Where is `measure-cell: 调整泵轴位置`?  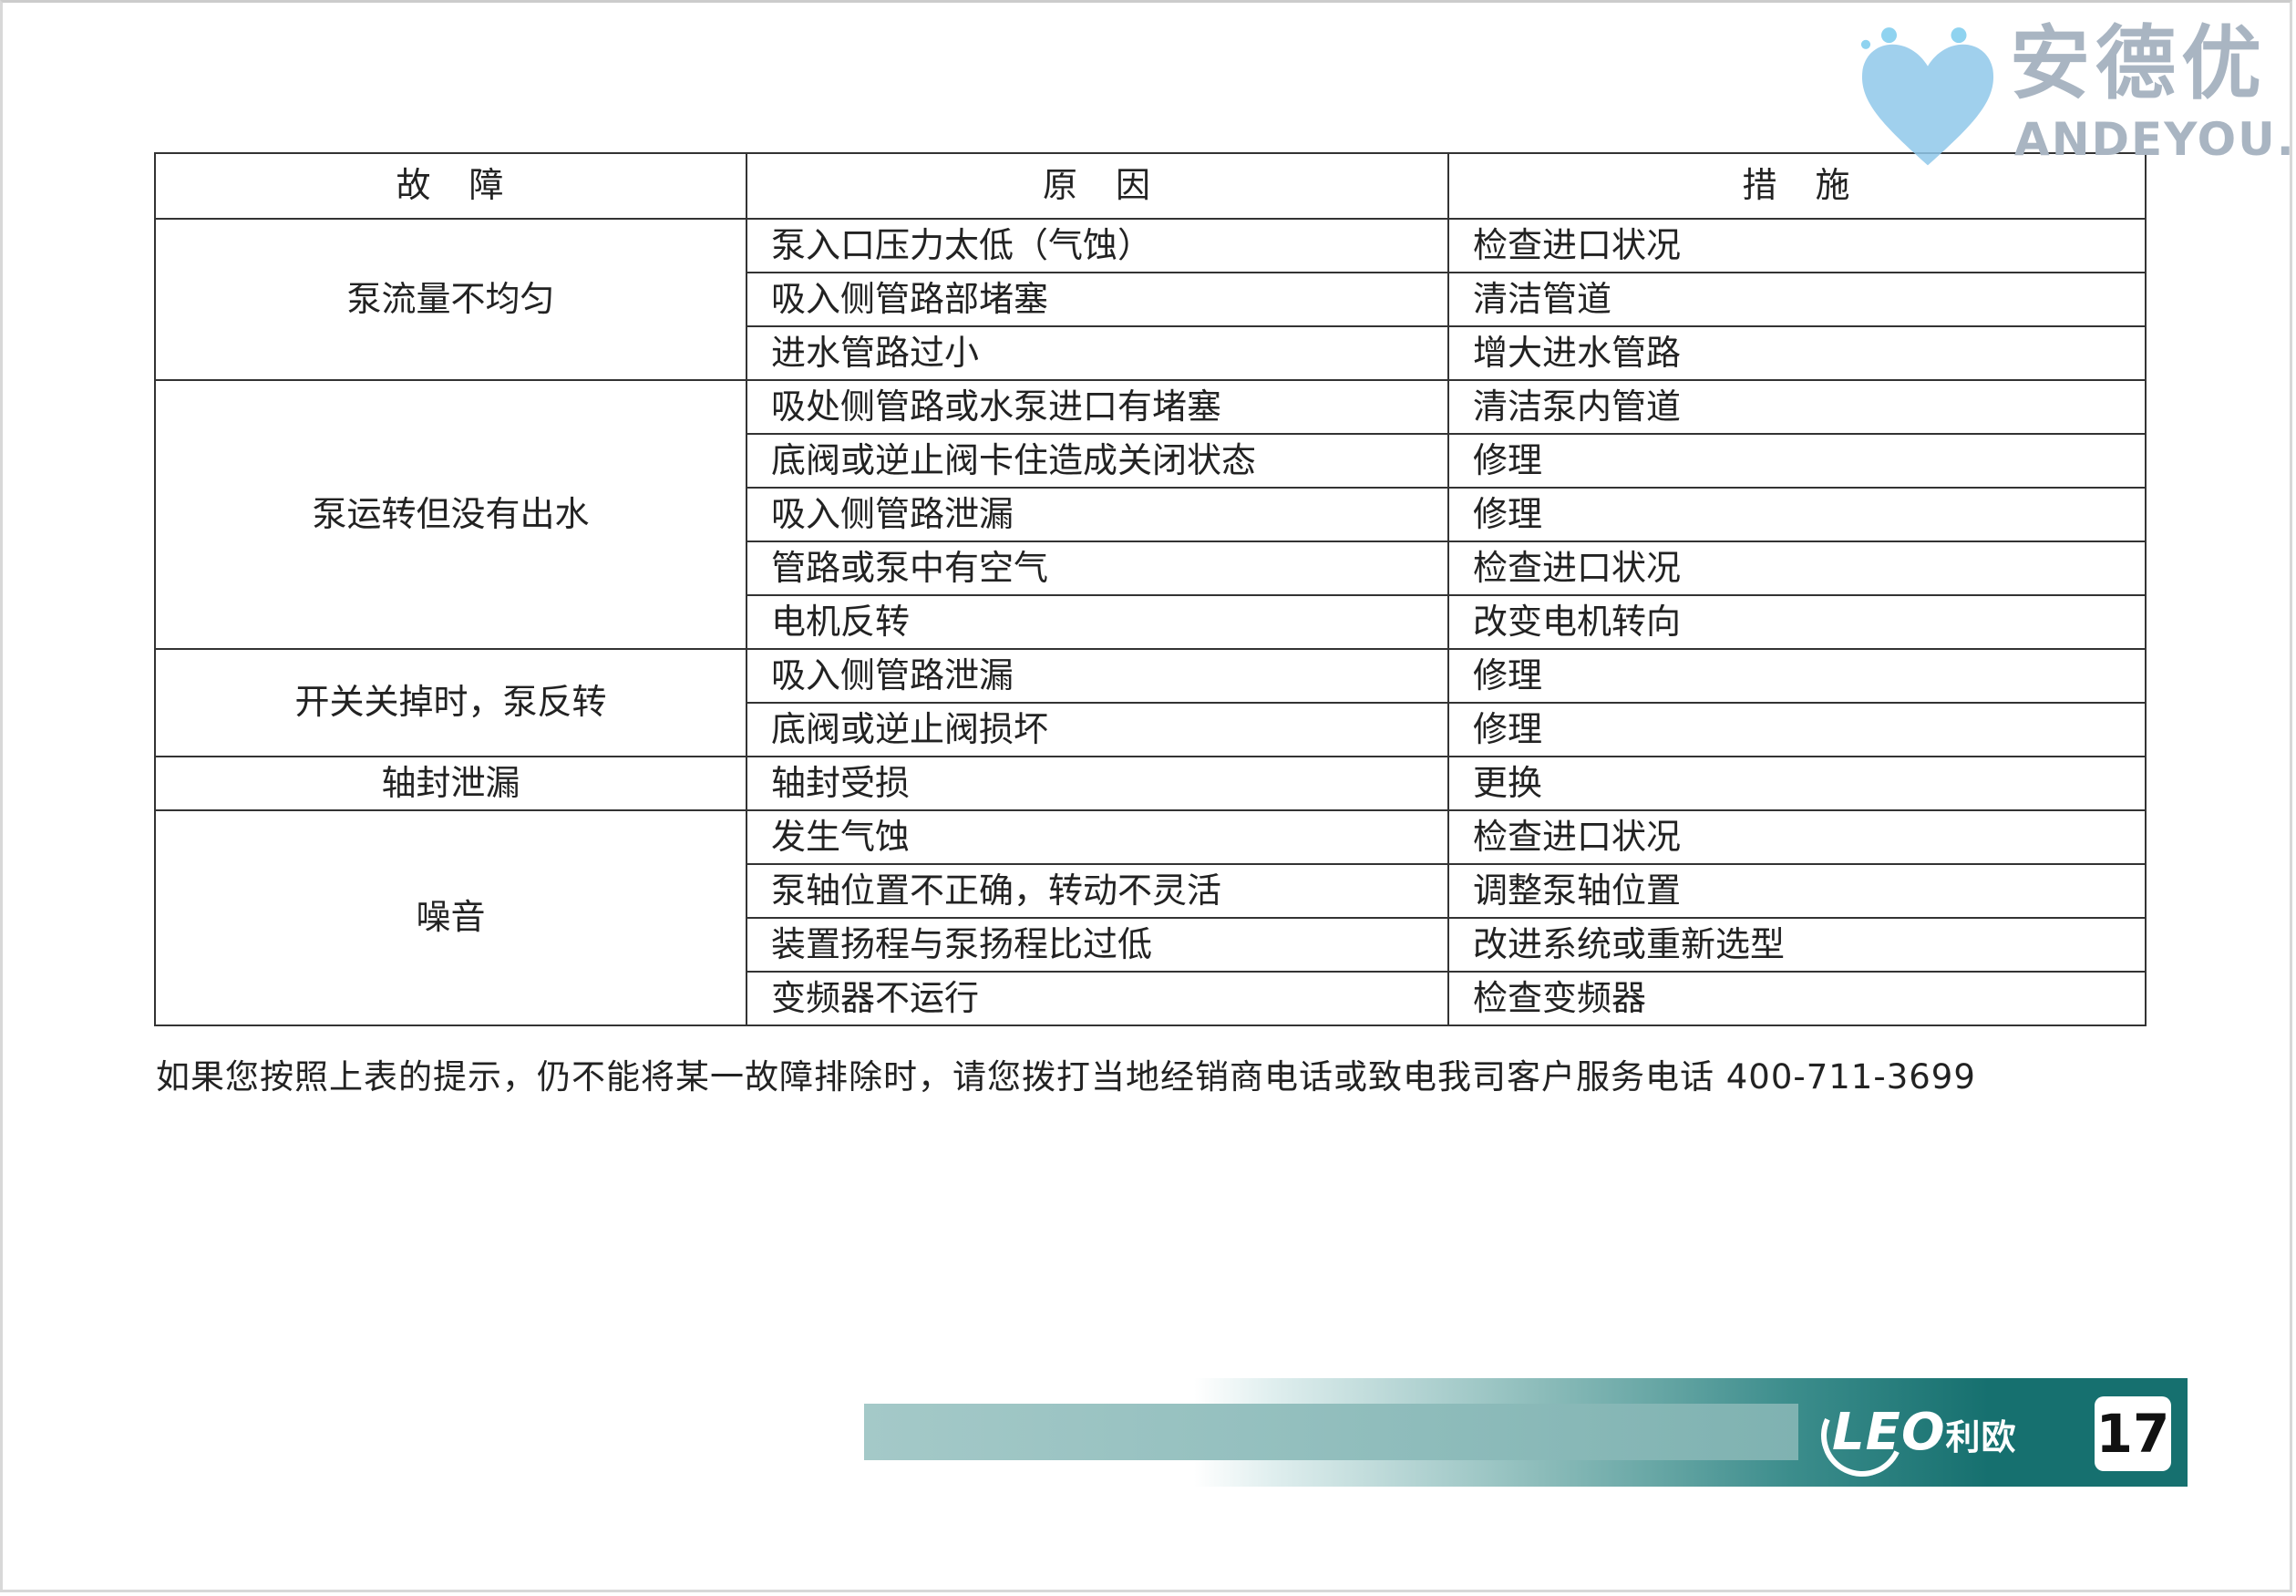 measure-cell: 调整泵轴位置 is located at coordinates (1797, 891).